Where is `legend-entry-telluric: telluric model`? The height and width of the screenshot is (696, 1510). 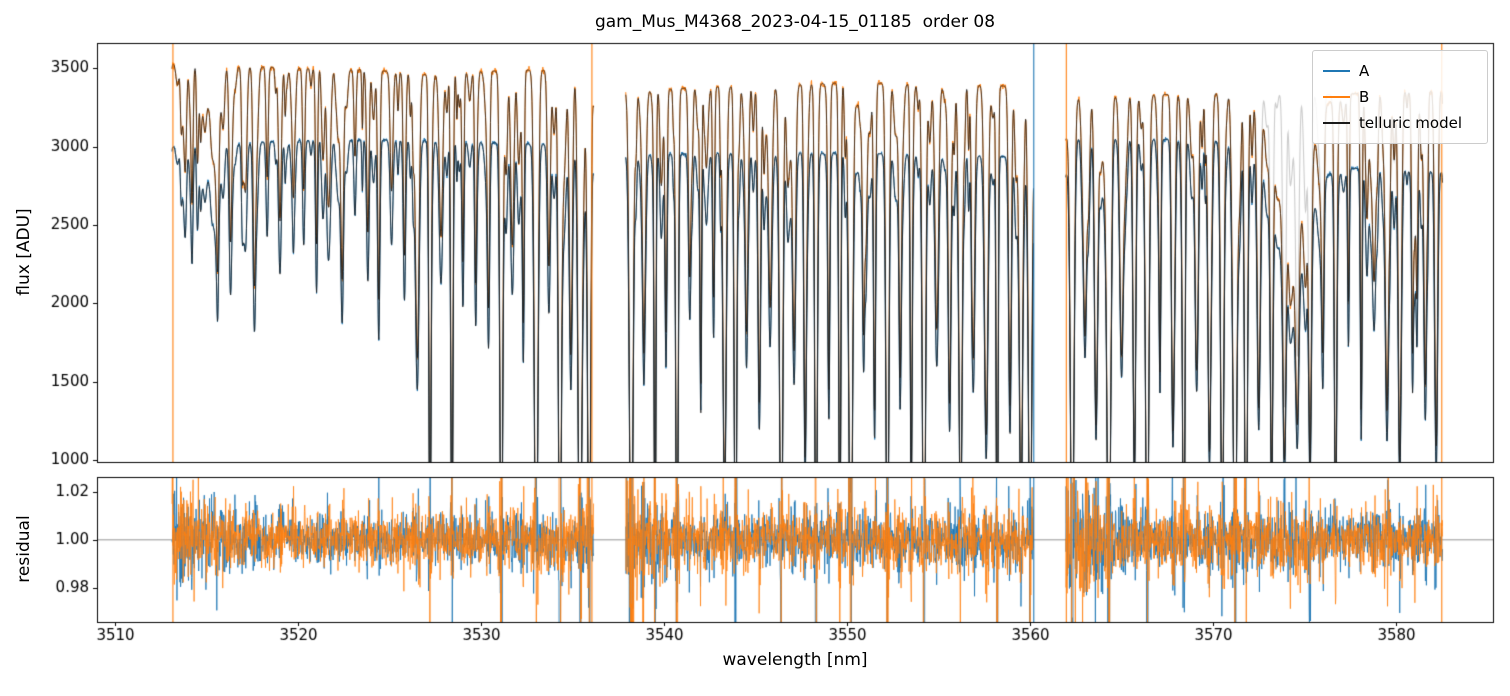
legend-entry-telluric: telluric model is located at coordinates (1400, 123).